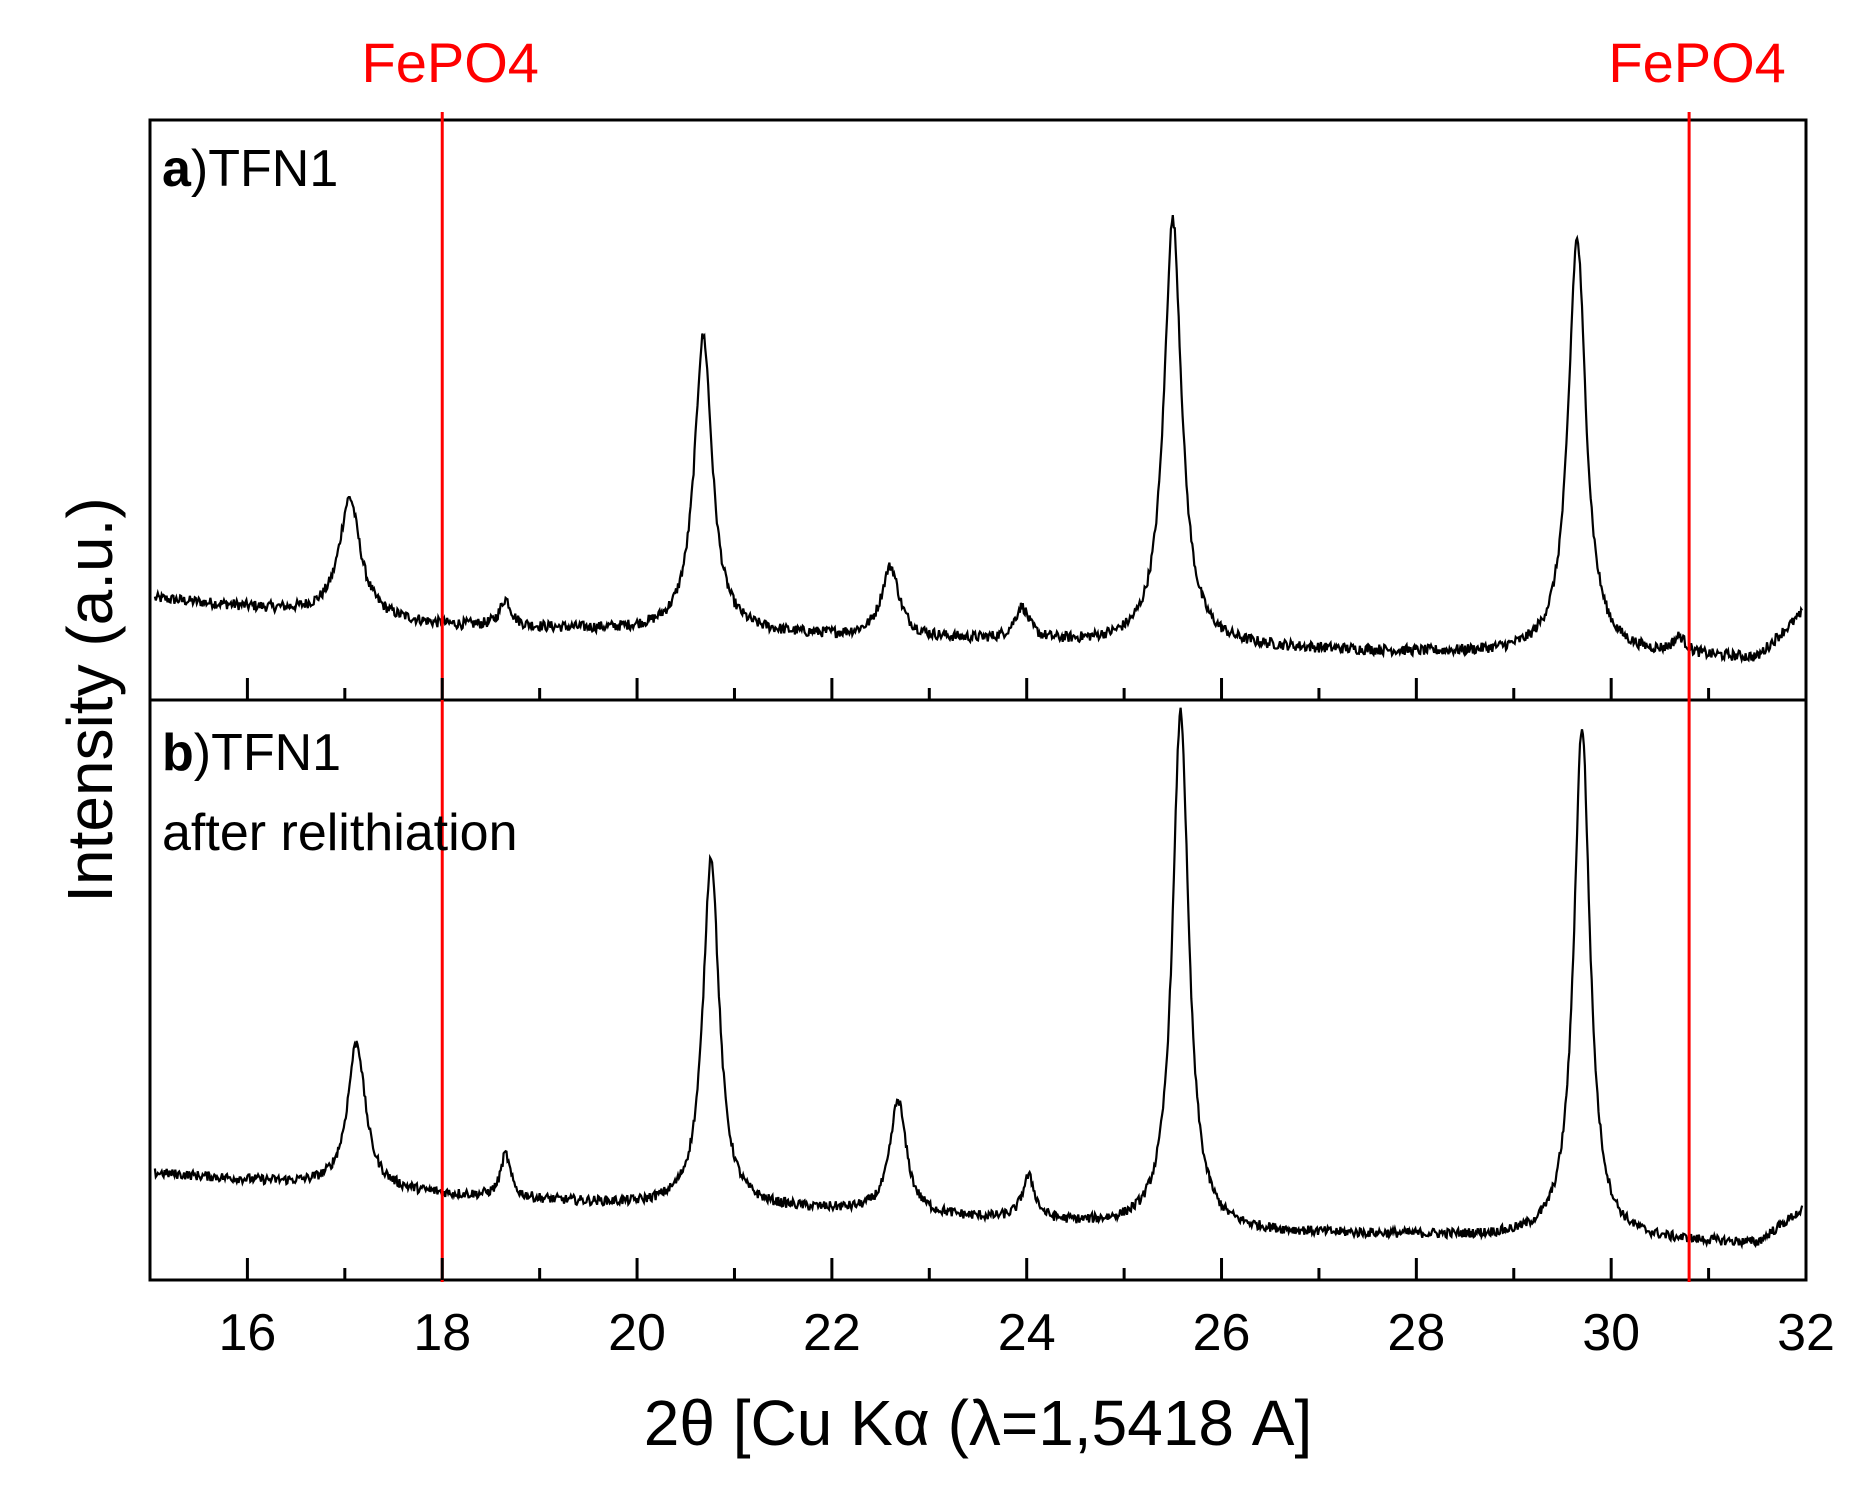 Image resolution: width=1851 pixels, height=1503 pixels. What do you see at coordinates (177, 169) in the screenshot?
I see `panel-a-letter: a` at bounding box center [177, 169].